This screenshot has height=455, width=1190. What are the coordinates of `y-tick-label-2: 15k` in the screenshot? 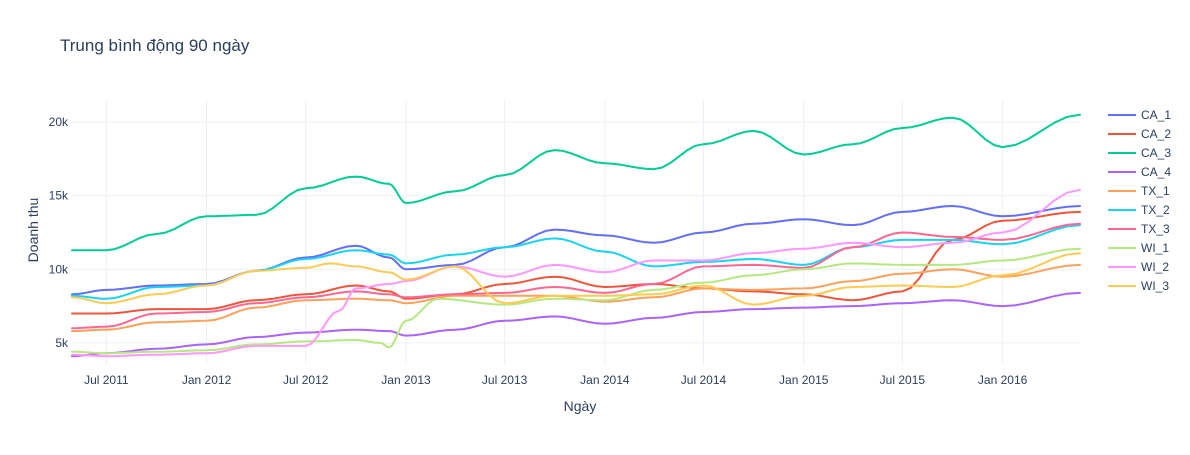 It's located at (59, 196).